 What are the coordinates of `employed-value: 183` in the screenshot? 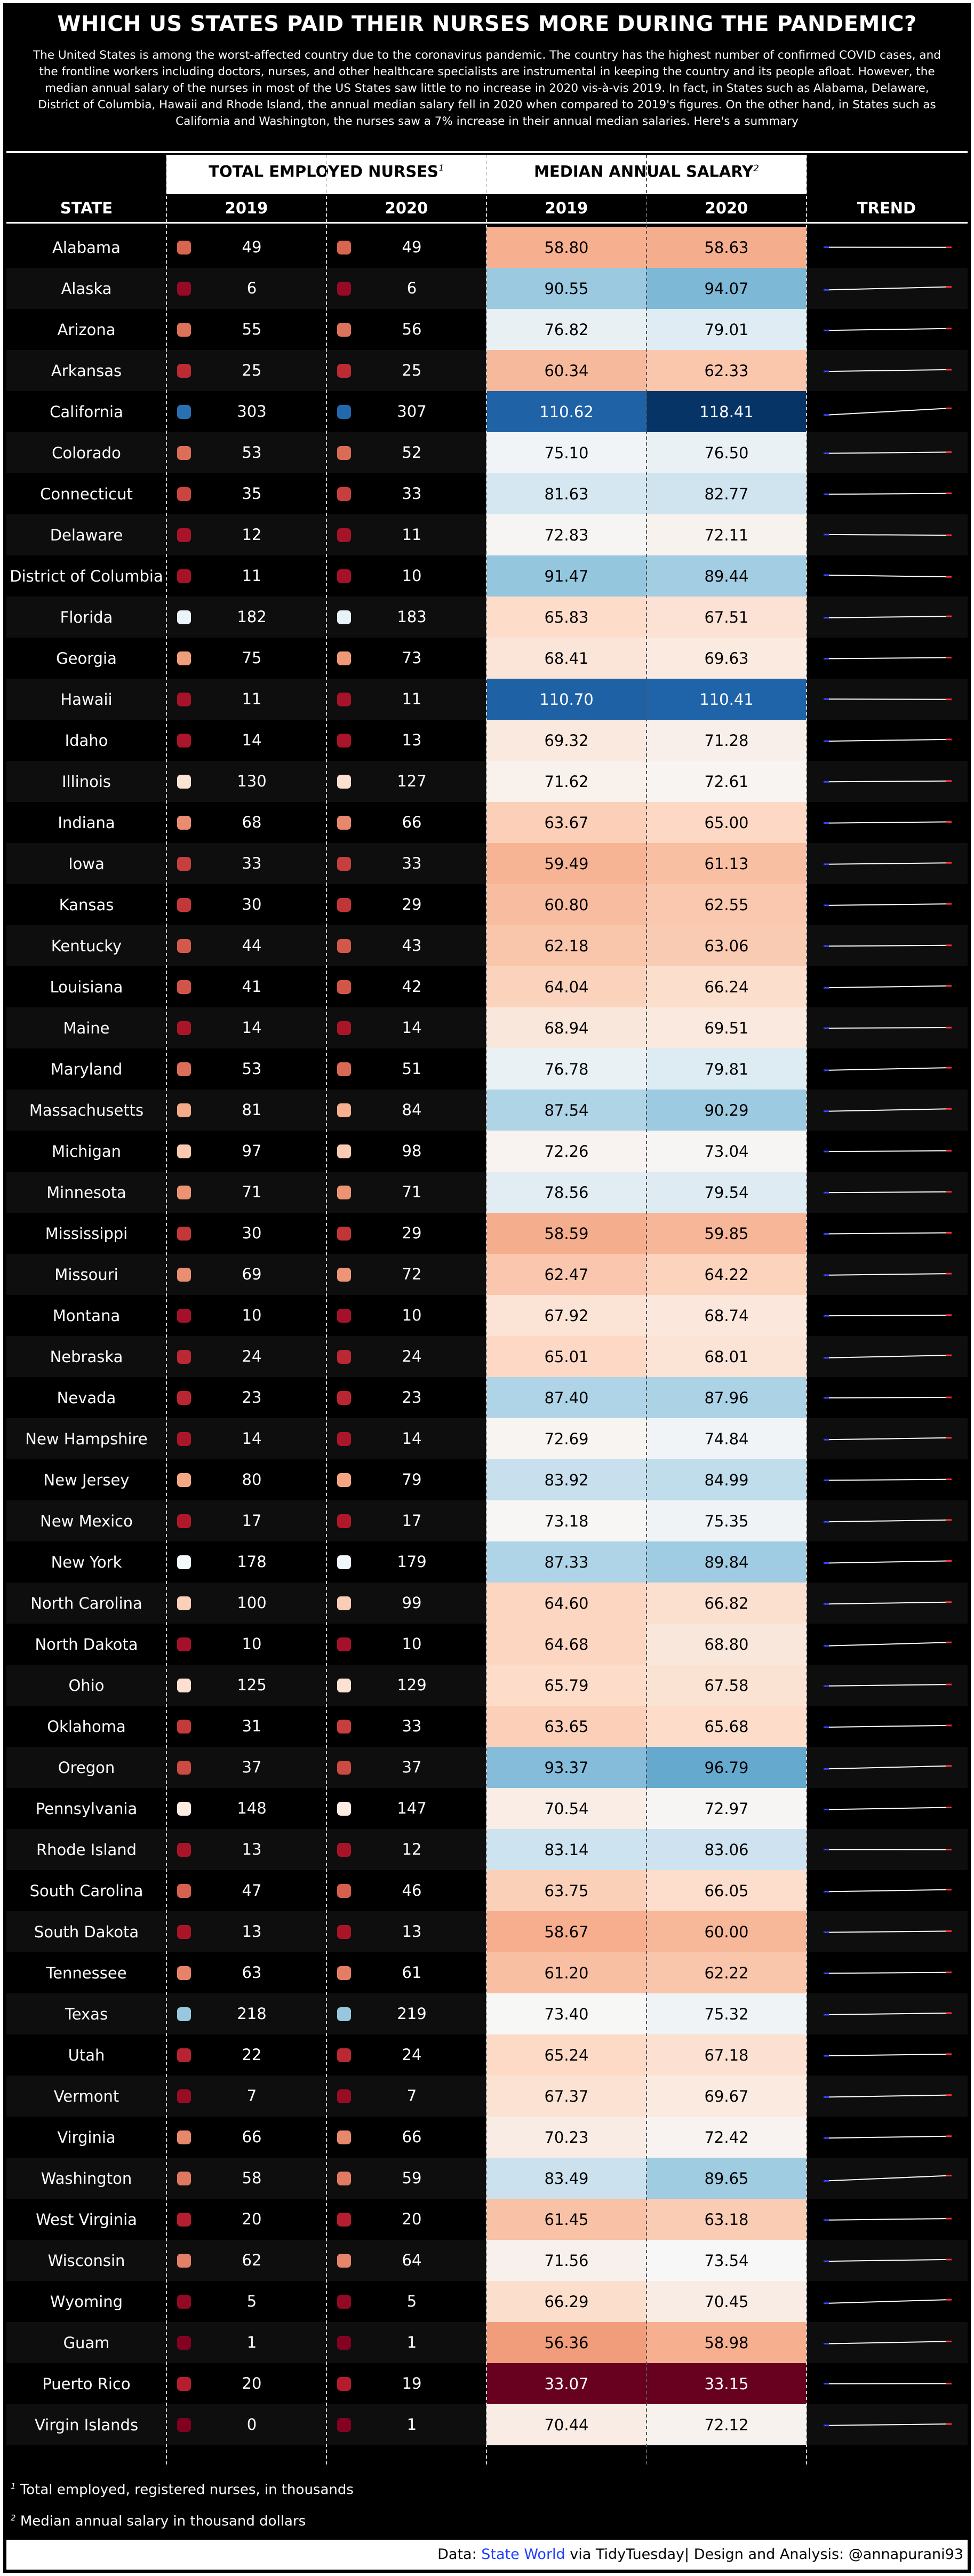 It's located at (412, 617).